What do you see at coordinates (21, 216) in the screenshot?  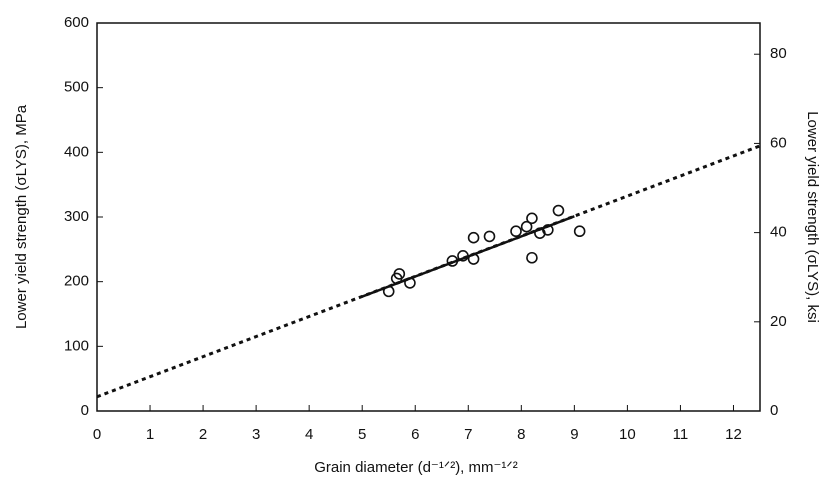 I see `y-axis-label: Lower yield strength (σLYS), MPa` at bounding box center [21, 216].